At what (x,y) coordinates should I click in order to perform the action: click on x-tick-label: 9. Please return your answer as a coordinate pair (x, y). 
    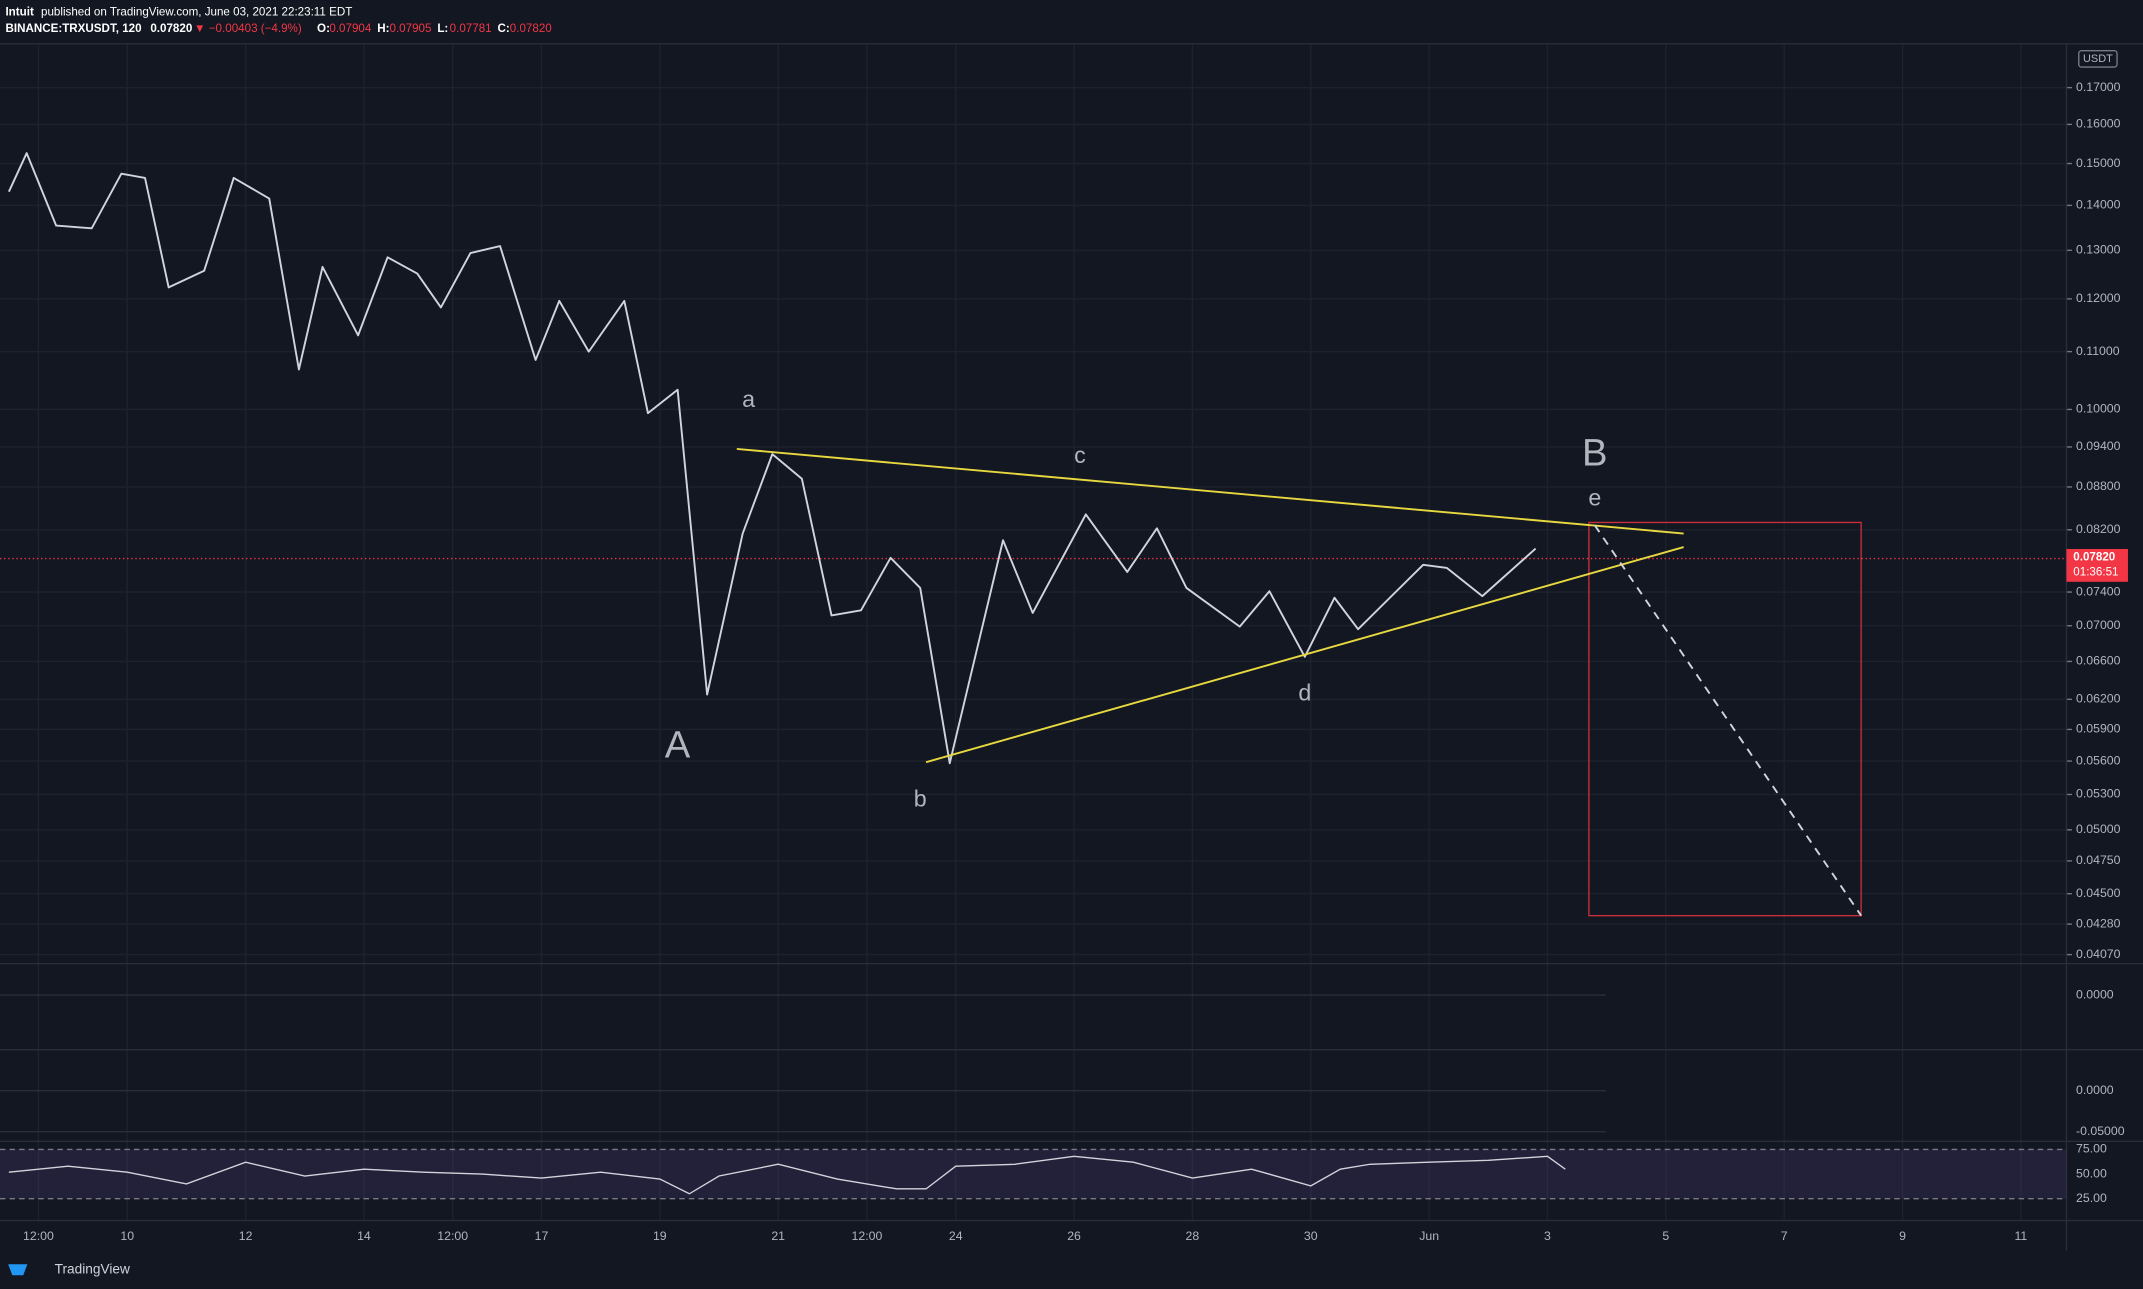
    Looking at the image, I should click on (1902, 1236).